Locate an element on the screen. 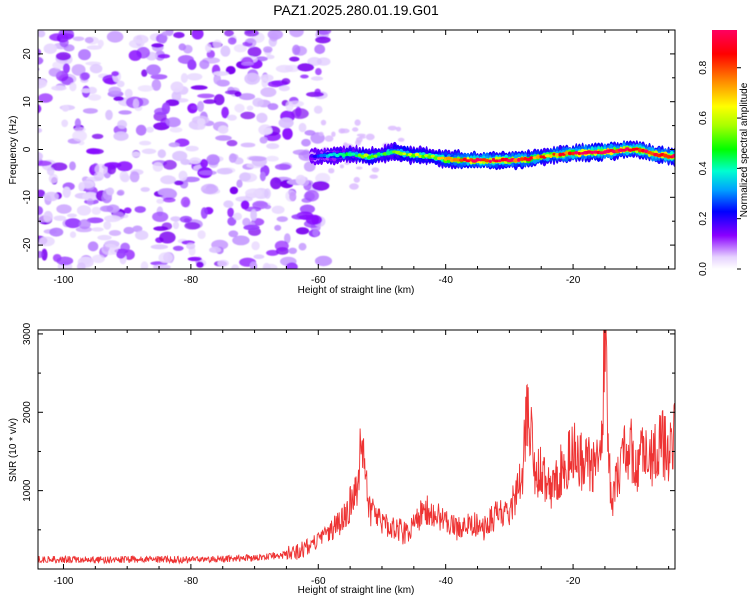 The height and width of the screenshot is (600, 750). x-tick-label: -20 is located at coordinates (573, 280).